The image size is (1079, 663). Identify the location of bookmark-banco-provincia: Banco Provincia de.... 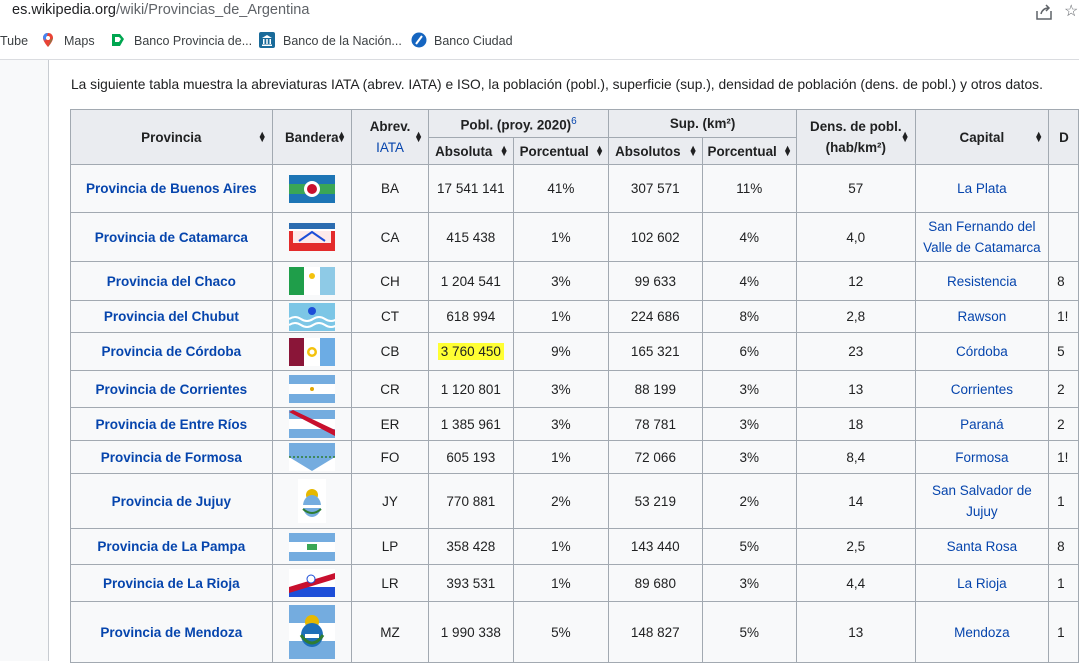
(193, 41).